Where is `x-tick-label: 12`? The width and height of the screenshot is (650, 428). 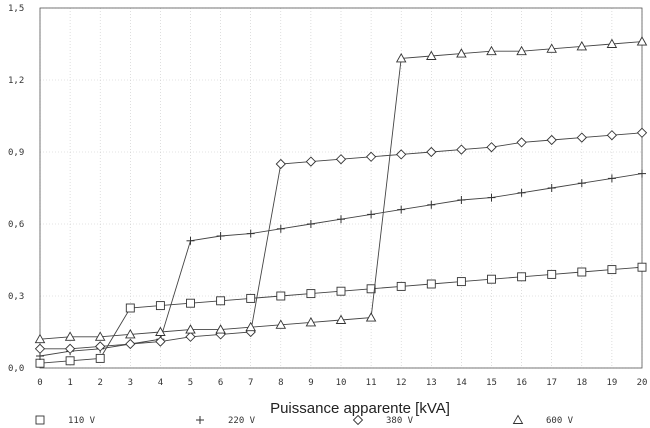 x-tick-label: 12 is located at coordinates (401, 383).